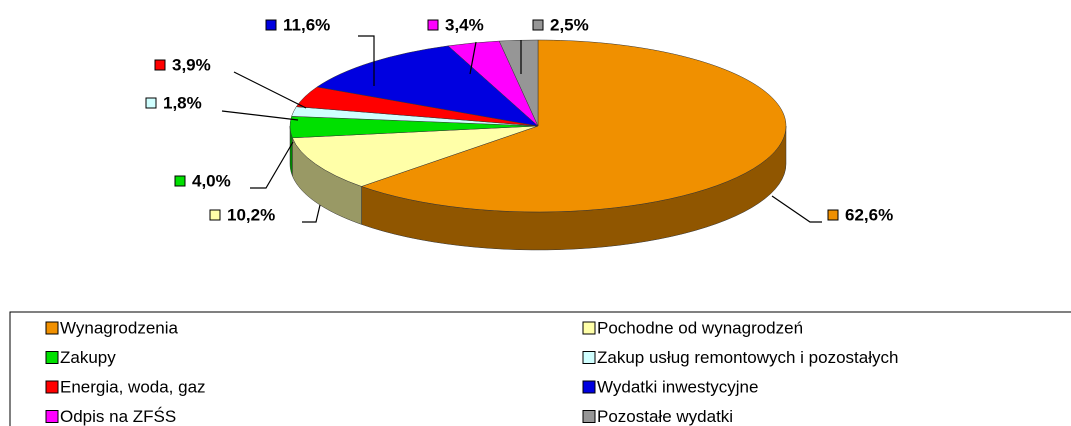  What do you see at coordinates (118, 416) in the screenshot?
I see `legend-label: Odpis na ZFŚS` at bounding box center [118, 416].